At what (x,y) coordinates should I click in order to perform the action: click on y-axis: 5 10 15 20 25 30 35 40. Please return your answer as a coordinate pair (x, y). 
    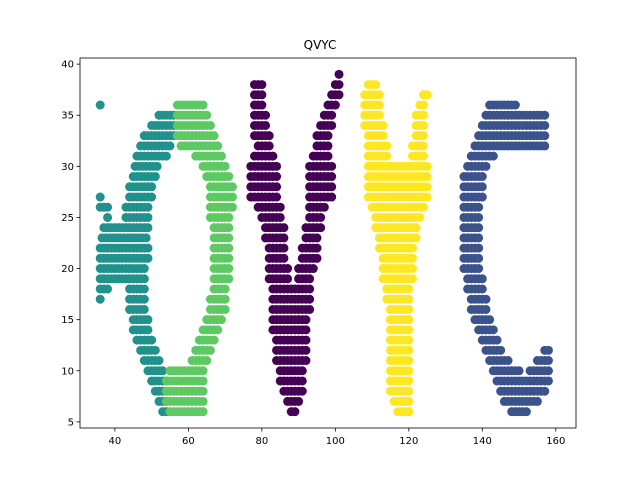
    Looking at the image, I should click on (70, 244).